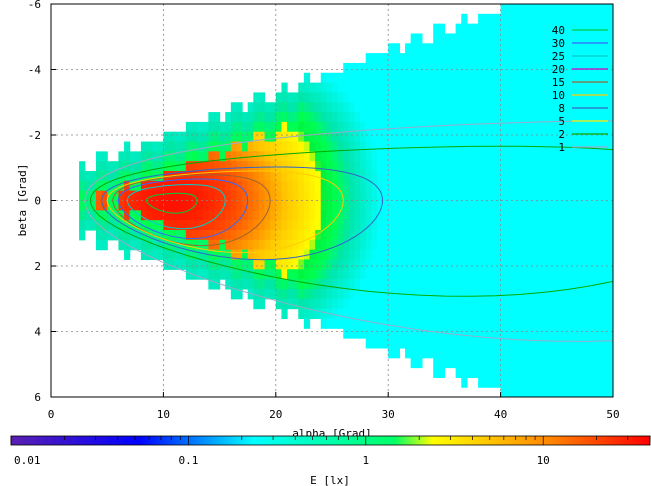 The image size is (651, 486). Describe the element at coordinates (330, 440) in the screenshot. I see `colorbar-strip` at that location.